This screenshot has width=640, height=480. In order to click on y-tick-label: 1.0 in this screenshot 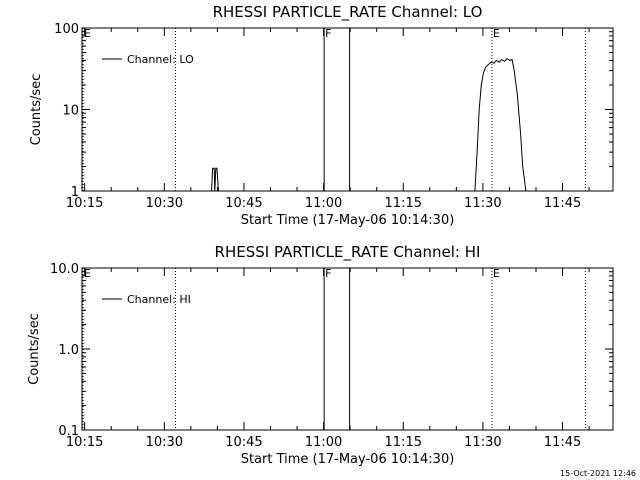, I will do `click(68, 350)`.